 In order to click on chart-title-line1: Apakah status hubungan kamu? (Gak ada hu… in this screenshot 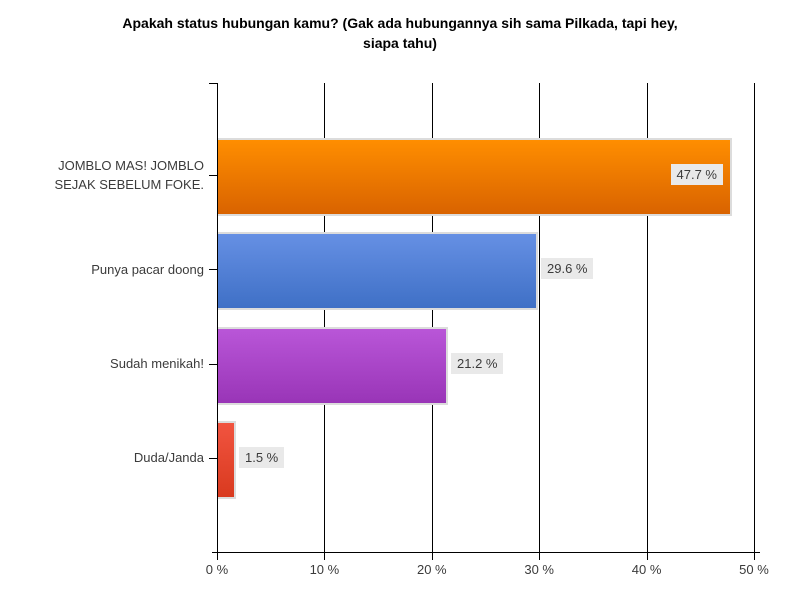, I will do `click(400, 23)`.